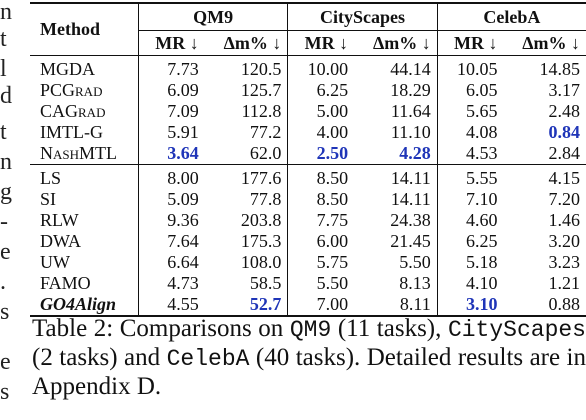 The width and height of the screenshot is (586, 420). What do you see at coordinates (161, 328) in the screenshot?
I see `caption-prefix: Table 2: Comparisons on` at bounding box center [161, 328].